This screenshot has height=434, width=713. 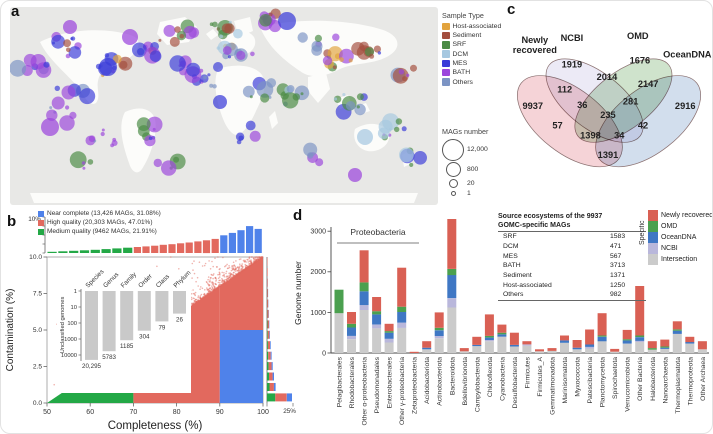 What do you see at coordinates (513, 295) in the screenshot?
I see `source-table-key: Others` at bounding box center [513, 295].